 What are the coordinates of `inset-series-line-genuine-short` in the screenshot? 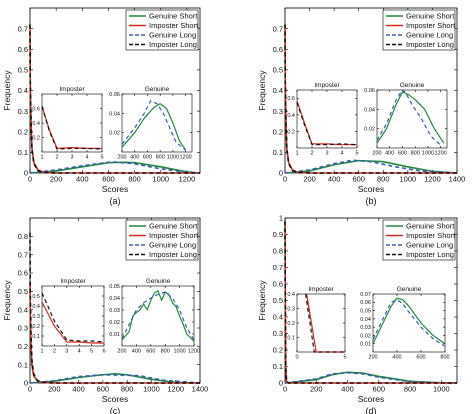 It's located at (409, 321).